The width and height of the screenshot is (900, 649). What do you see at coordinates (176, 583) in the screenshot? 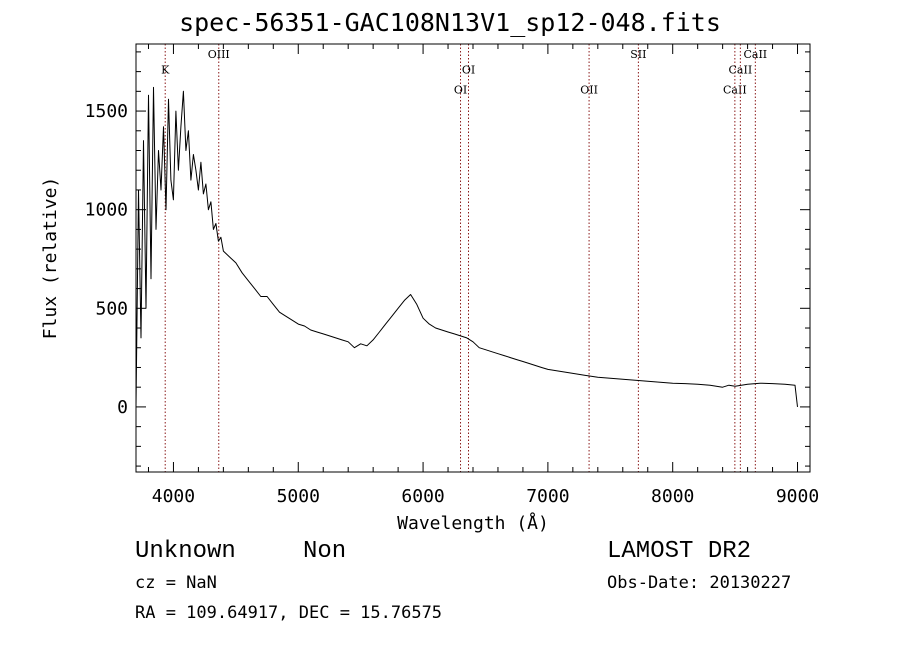
I see `redshift-cz: cz = NaN` at bounding box center [176, 583].